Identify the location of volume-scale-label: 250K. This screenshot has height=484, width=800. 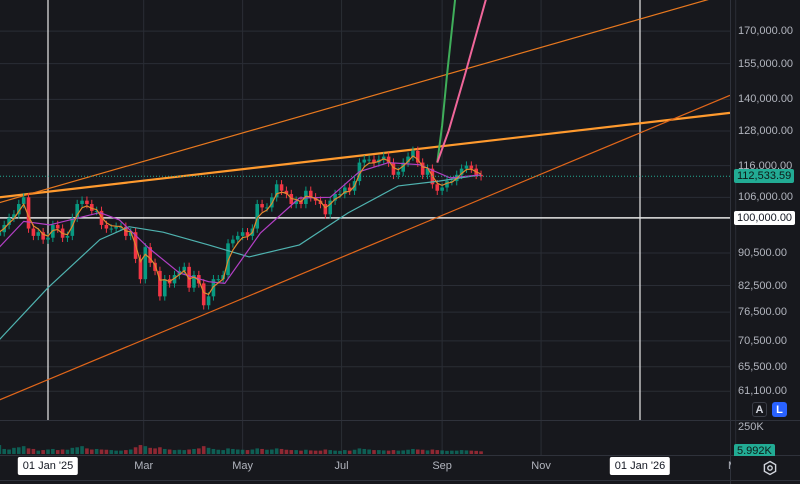
(751, 427).